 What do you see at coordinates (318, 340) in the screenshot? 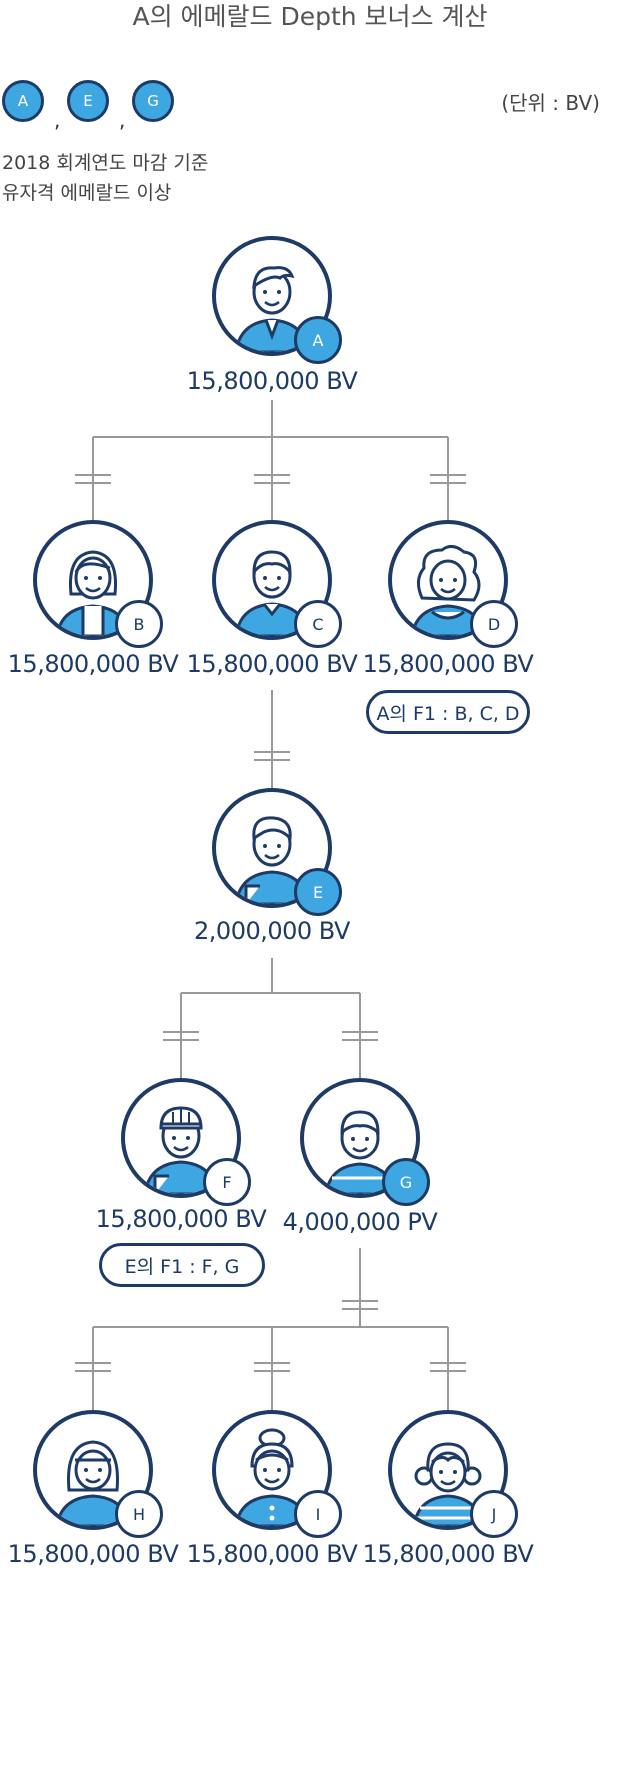
I see `node-badge-a: A` at bounding box center [318, 340].